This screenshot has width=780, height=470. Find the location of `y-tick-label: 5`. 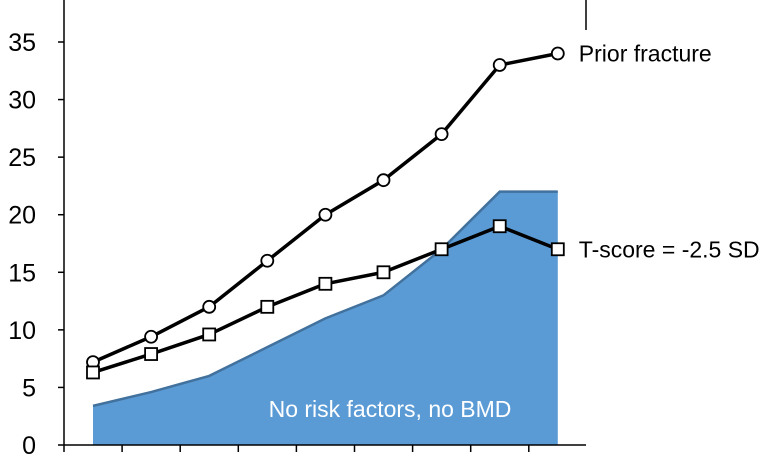

y-tick-label: 5 is located at coordinates (29, 388).